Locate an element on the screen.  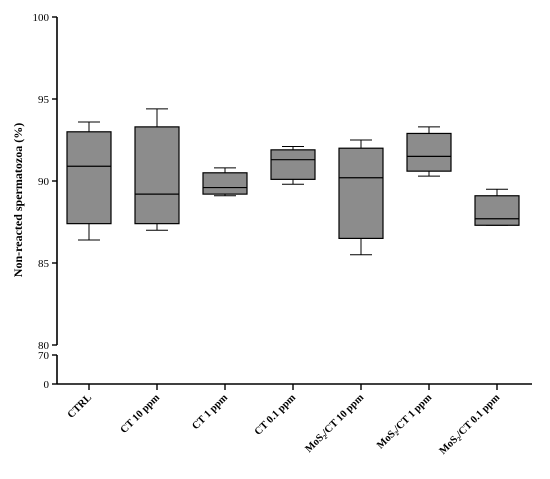
category-label: MoS₂/CT 1 ppm is located at coordinates (404, 421).